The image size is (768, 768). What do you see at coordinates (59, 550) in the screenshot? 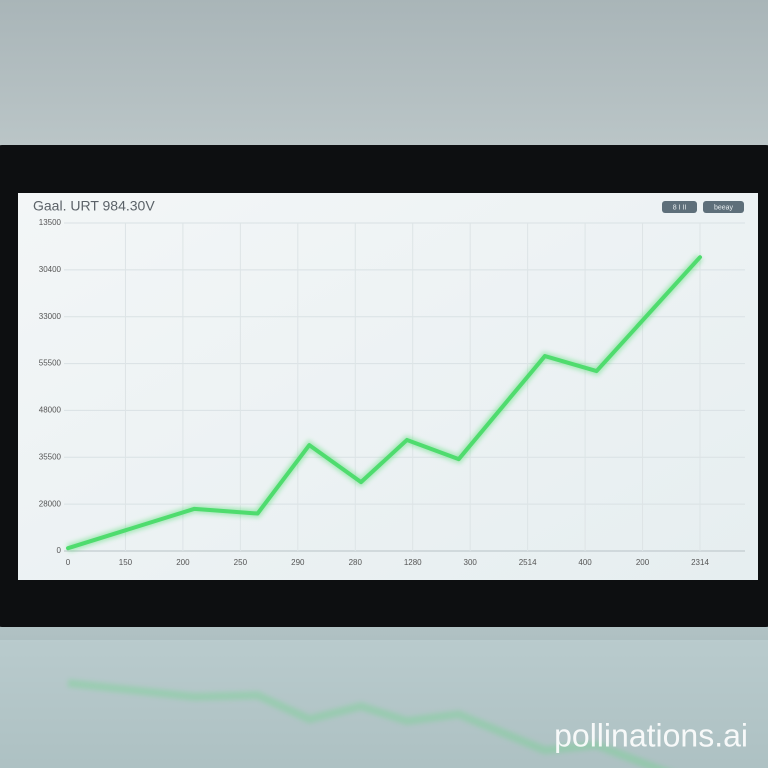
I see `y-tick-label: 0` at bounding box center [59, 550].